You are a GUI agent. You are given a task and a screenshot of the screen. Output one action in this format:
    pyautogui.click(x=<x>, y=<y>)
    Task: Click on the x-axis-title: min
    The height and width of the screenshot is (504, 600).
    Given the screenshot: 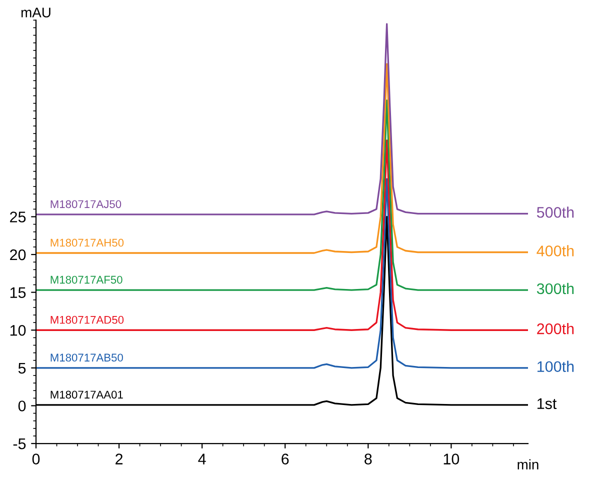 What is the action you would take?
    pyautogui.click(x=528, y=464)
    